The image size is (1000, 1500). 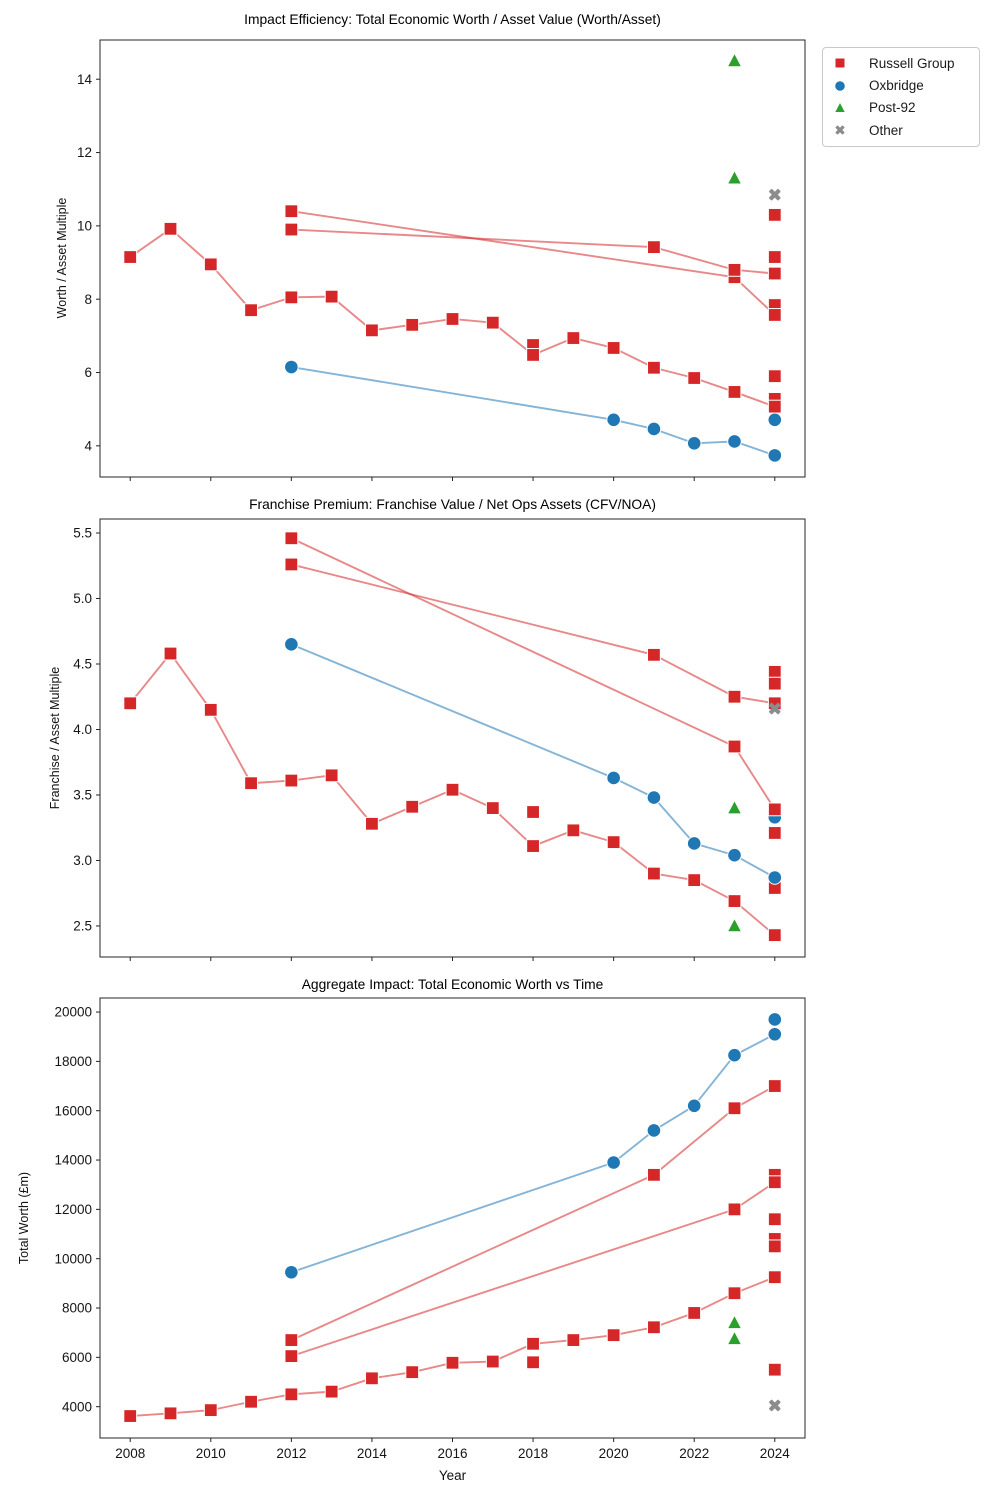 What do you see at coordinates (82, 926) in the screenshot?
I see `y-tick-label: 2.5` at bounding box center [82, 926].